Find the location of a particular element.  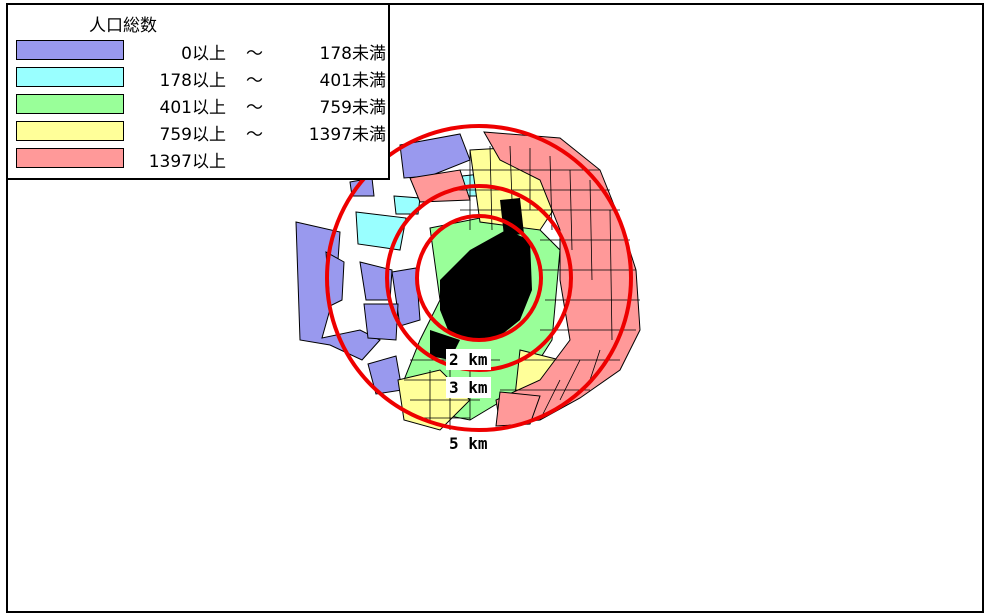

ring-label-2km: 2 km is located at coordinates (468, 359).